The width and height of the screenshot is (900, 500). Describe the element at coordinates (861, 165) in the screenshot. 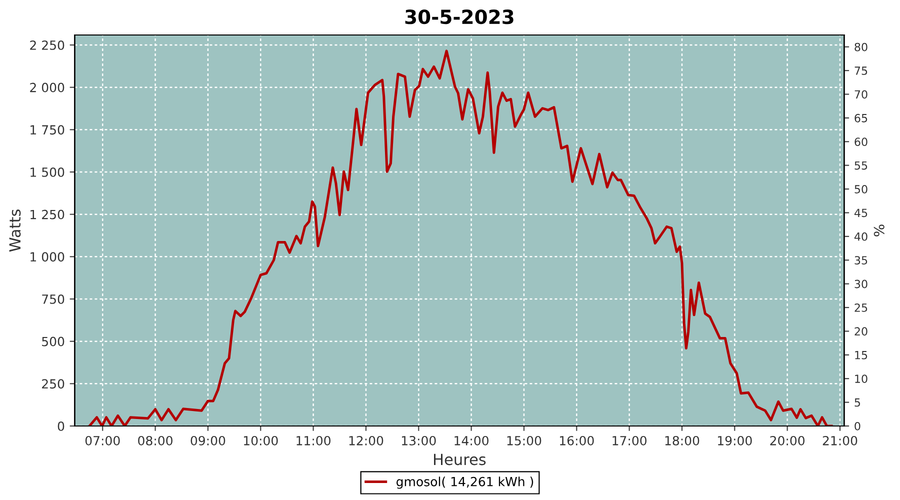

I see `y2-tick-label: 55` at that location.